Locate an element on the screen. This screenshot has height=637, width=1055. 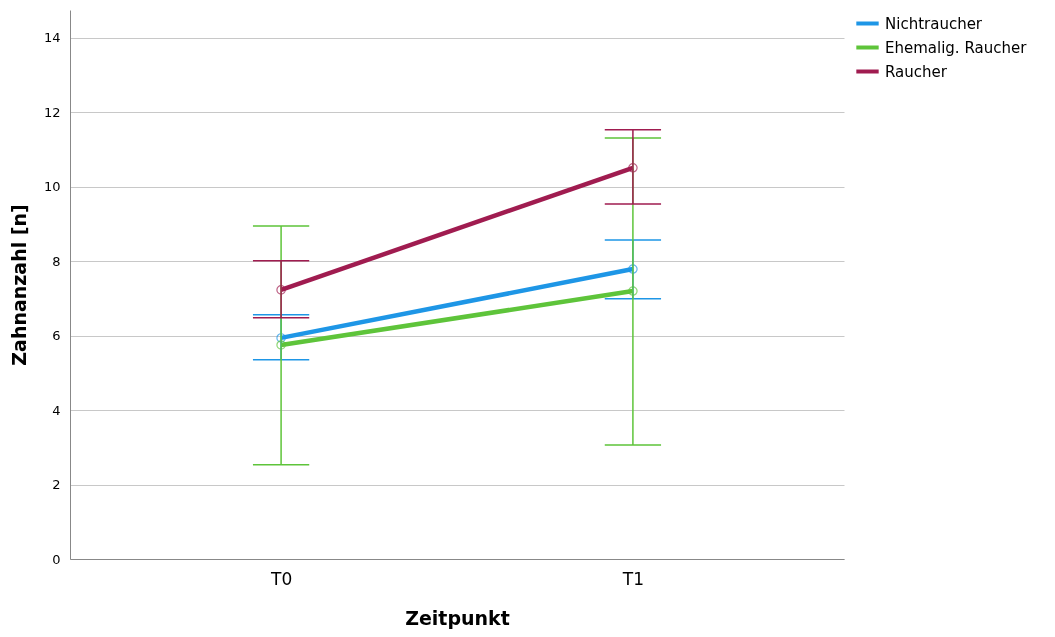
legend-label: Ehemalig. Raucher is located at coordinates (956, 47).